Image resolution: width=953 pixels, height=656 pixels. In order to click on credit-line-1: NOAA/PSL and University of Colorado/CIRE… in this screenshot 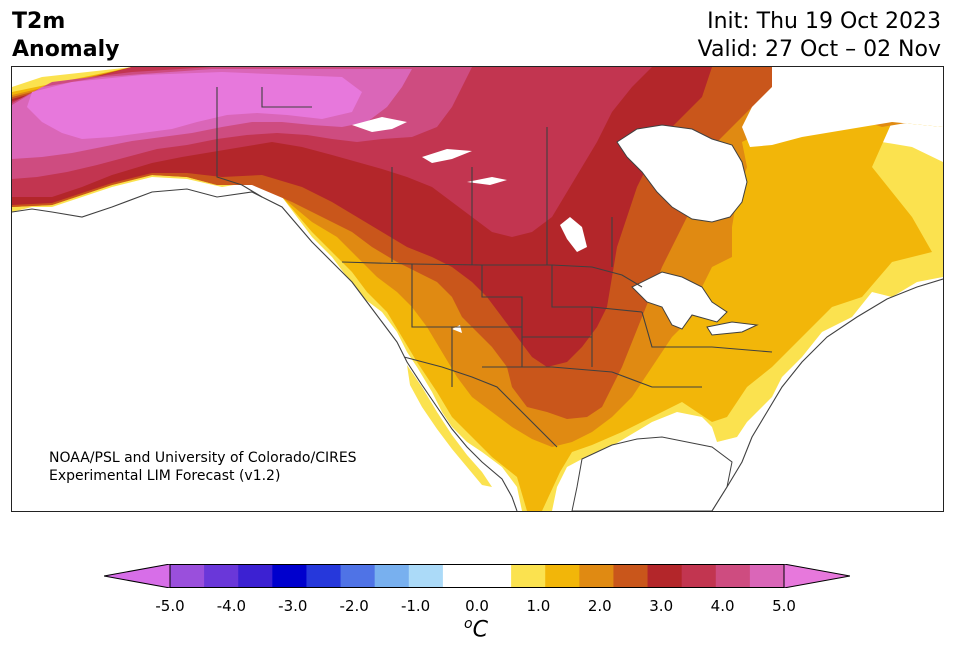, I will do `click(203, 458)`.